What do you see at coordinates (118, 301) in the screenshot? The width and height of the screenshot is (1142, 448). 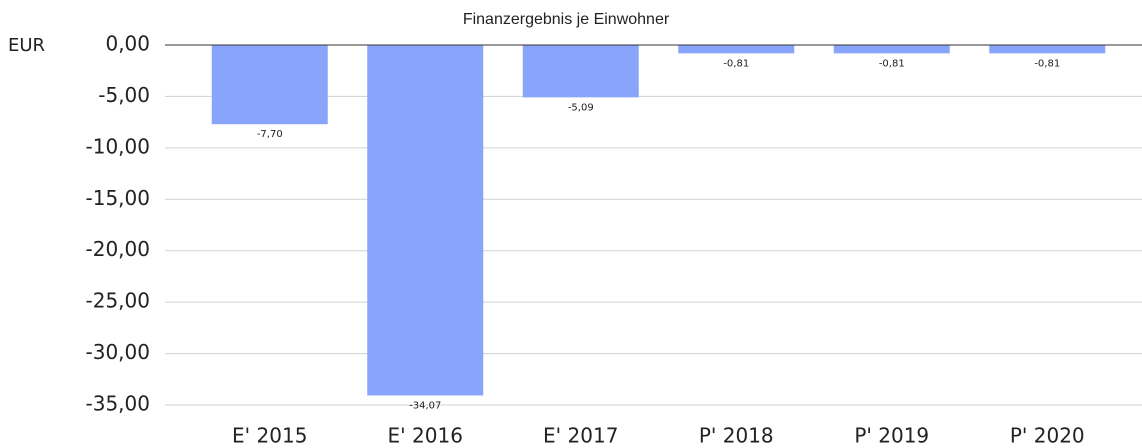 I see `y-tick-label: -25,00` at bounding box center [118, 301].